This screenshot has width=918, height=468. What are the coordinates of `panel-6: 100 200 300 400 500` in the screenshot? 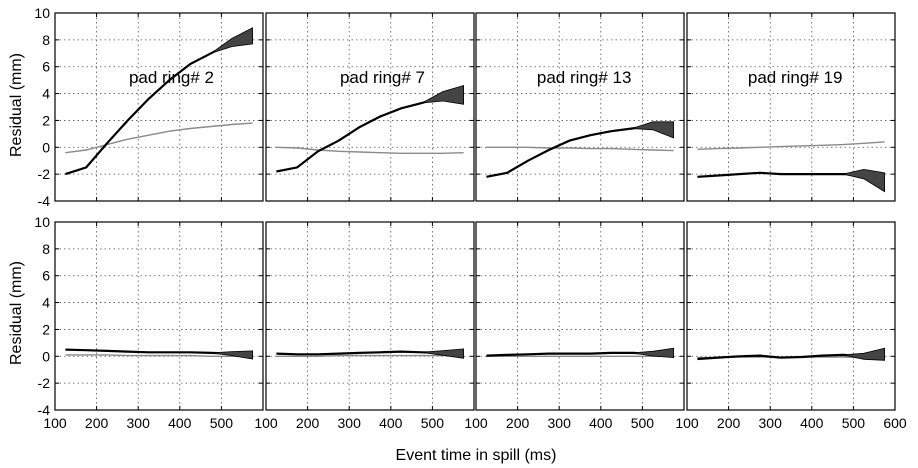 It's located at (364, 326).